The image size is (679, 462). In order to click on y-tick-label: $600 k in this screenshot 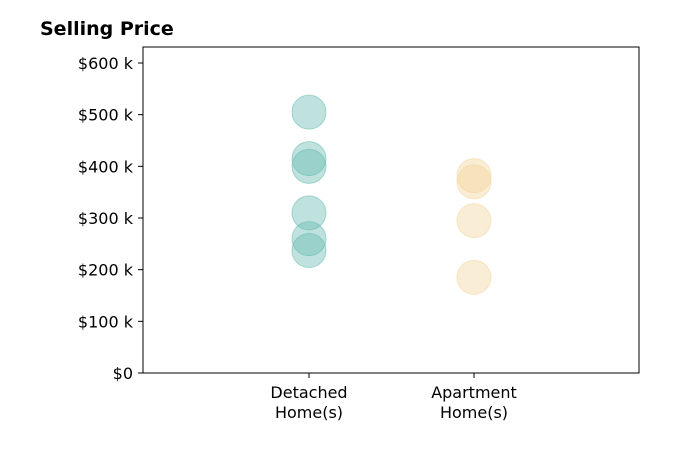, I will do `click(106, 63)`.